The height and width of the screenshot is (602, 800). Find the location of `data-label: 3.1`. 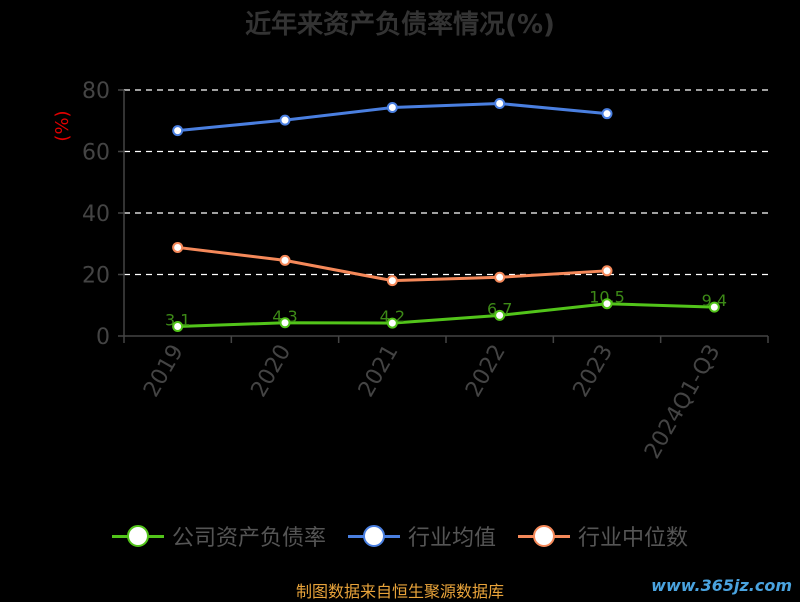

data-label: 3.1 is located at coordinates (177, 319).